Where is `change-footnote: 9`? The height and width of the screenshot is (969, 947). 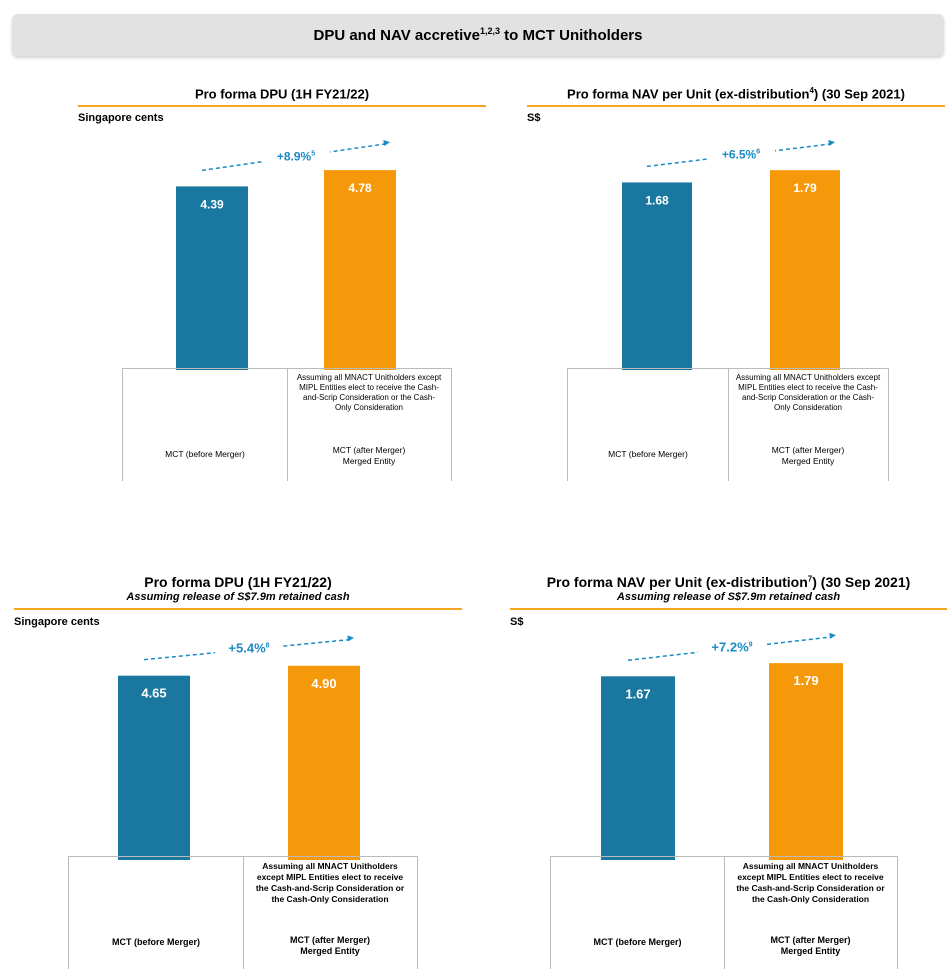 change-footnote: 9 is located at coordinates (751, 645).